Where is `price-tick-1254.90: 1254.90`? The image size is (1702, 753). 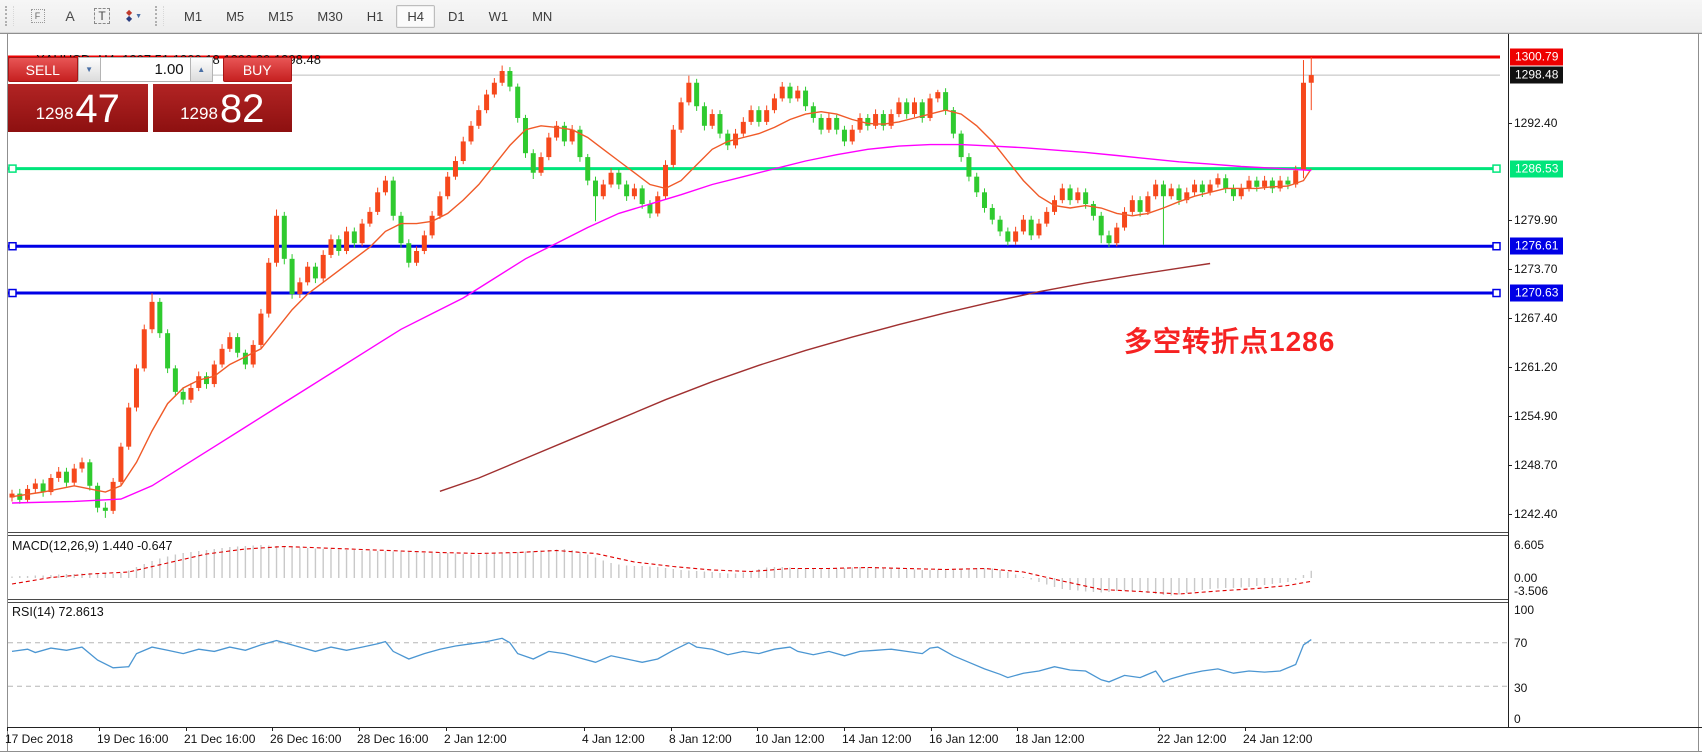
price-tick-1254.90: 1254.90 is located at coordinates (1536, 416).